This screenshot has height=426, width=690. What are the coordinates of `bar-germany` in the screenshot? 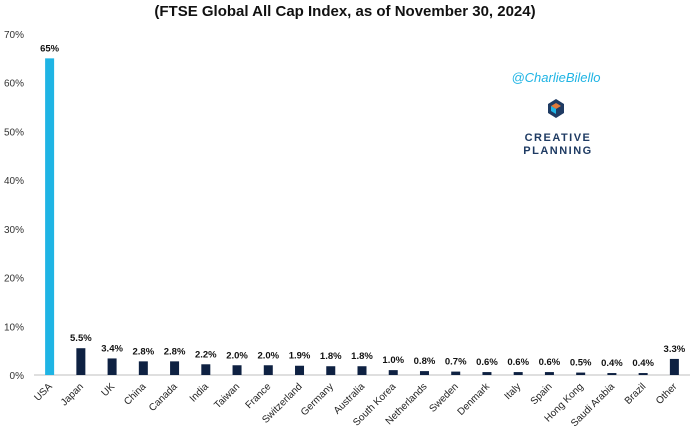 It's located at (331, 370).